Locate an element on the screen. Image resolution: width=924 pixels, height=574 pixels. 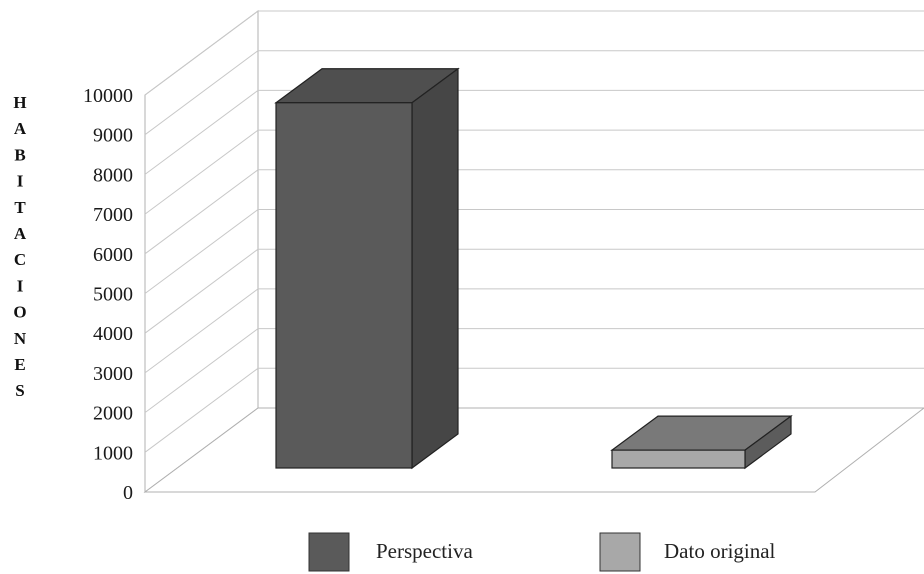
y-tick-label: 8000 is located at coordinates (113, 175).